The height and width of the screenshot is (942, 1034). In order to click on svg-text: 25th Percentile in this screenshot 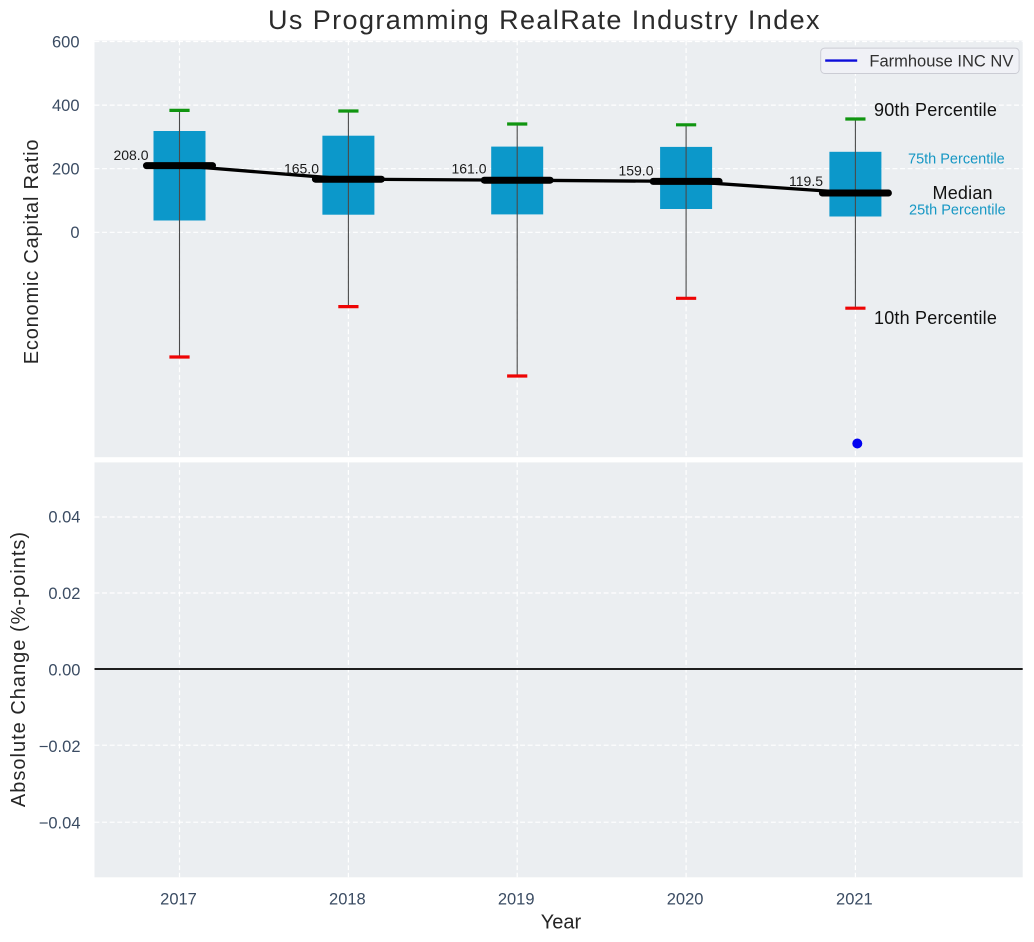, I will do `click(957, 211)`.